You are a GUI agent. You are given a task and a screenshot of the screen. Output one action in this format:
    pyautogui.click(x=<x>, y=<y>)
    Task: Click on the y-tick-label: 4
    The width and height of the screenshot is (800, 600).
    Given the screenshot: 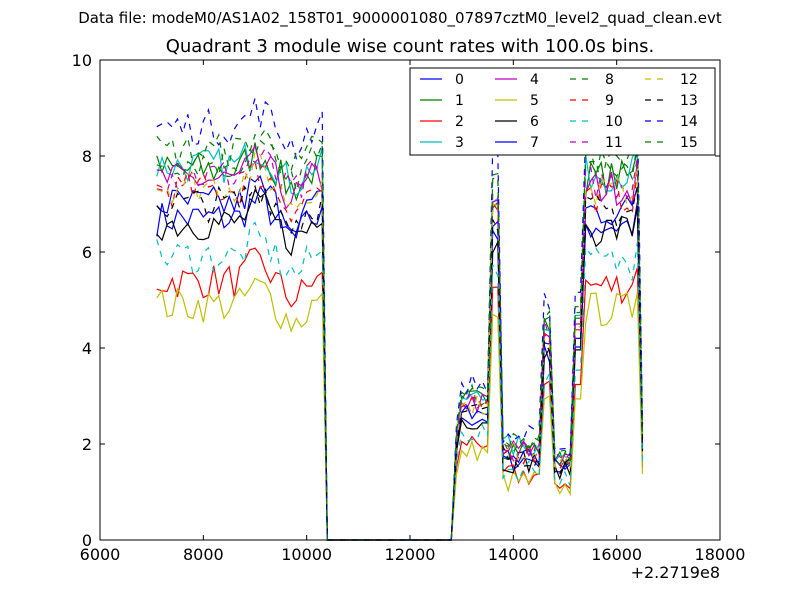 What is the action you would take?
    pyautogui.click(x=87, y=348)
    